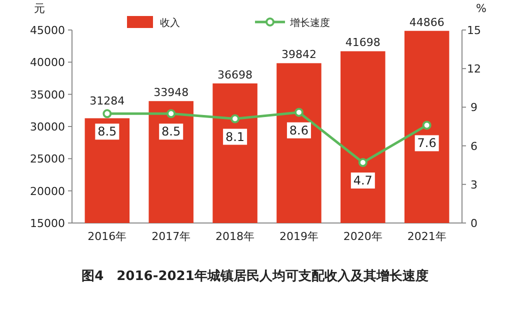 This screenshot has height=332, width=510. I want to click on x-tick-label: 2019年, so click(298, 236).